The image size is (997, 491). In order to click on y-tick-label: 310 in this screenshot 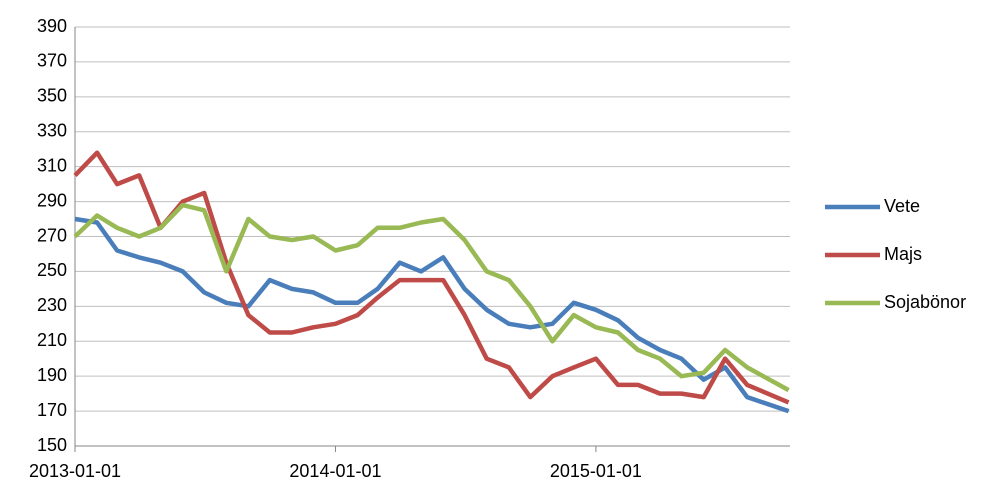, I will do `click(52, 165)`.